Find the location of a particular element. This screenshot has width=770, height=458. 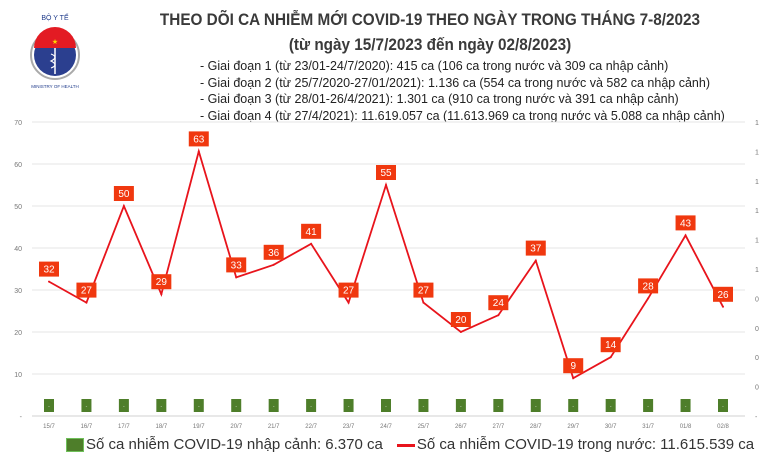

x-axis-tick: 25/7 is located at coordinates (424, 427).